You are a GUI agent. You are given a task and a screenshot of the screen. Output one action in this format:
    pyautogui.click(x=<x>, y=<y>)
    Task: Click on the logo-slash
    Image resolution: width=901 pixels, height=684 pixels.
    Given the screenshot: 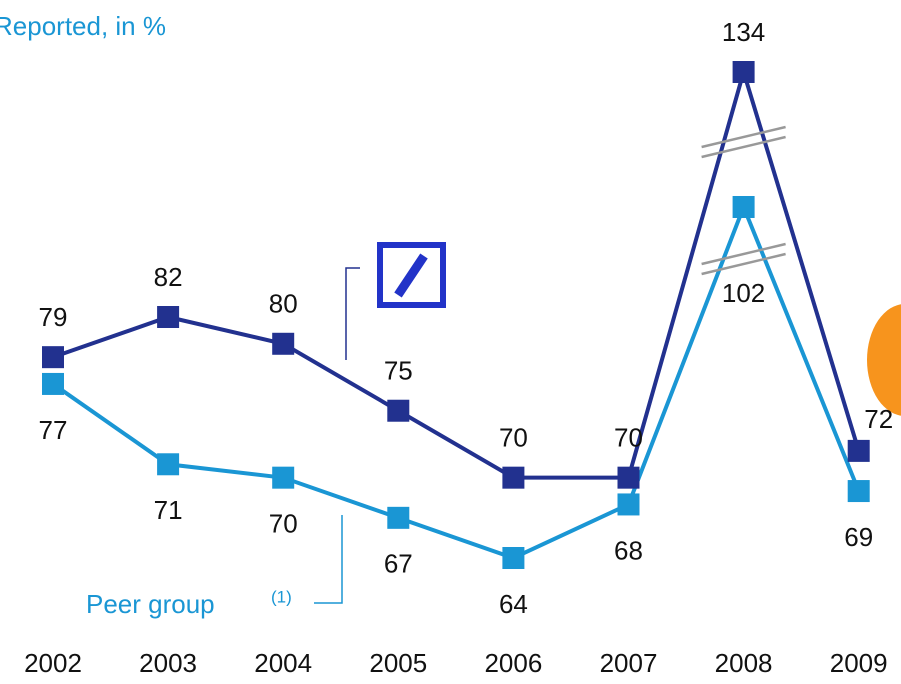 What is the action you would take?
    pyautogui.click(x=411, y=275)
    